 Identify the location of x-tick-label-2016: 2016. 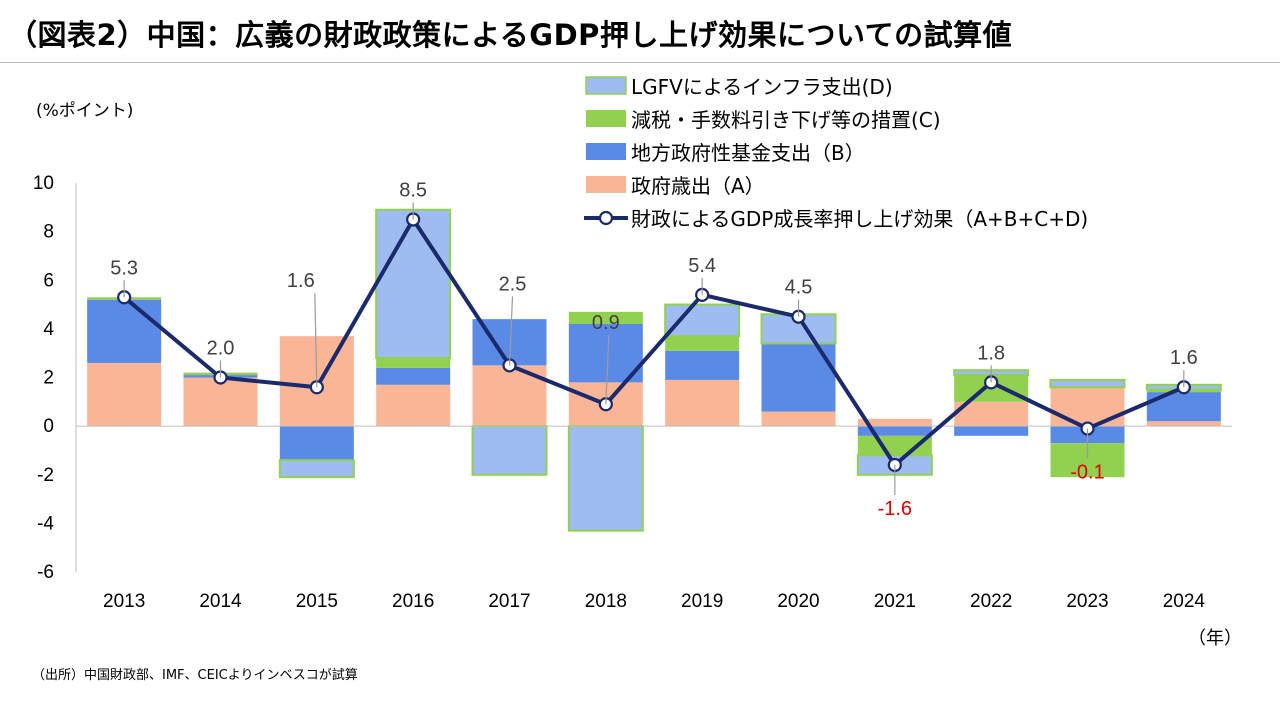
(413, 601).